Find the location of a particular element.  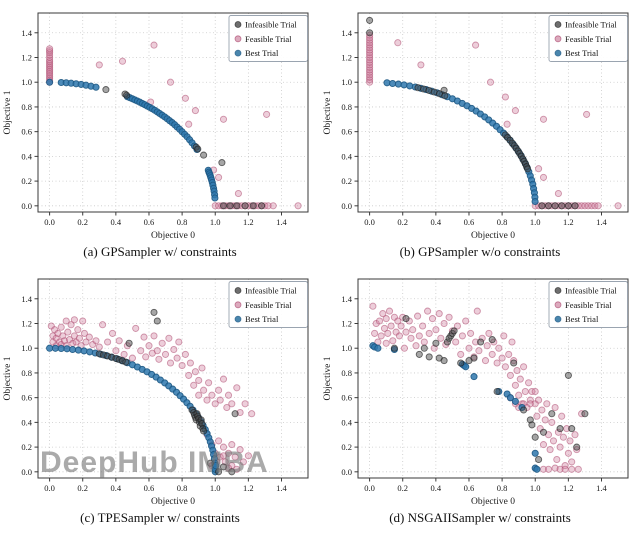

best-points is located at coordinates (455, 407).